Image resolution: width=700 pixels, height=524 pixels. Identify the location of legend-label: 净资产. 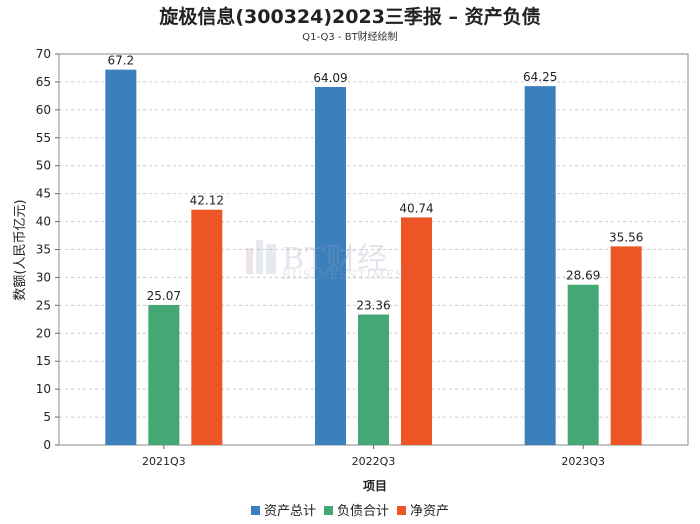
(430, 511).